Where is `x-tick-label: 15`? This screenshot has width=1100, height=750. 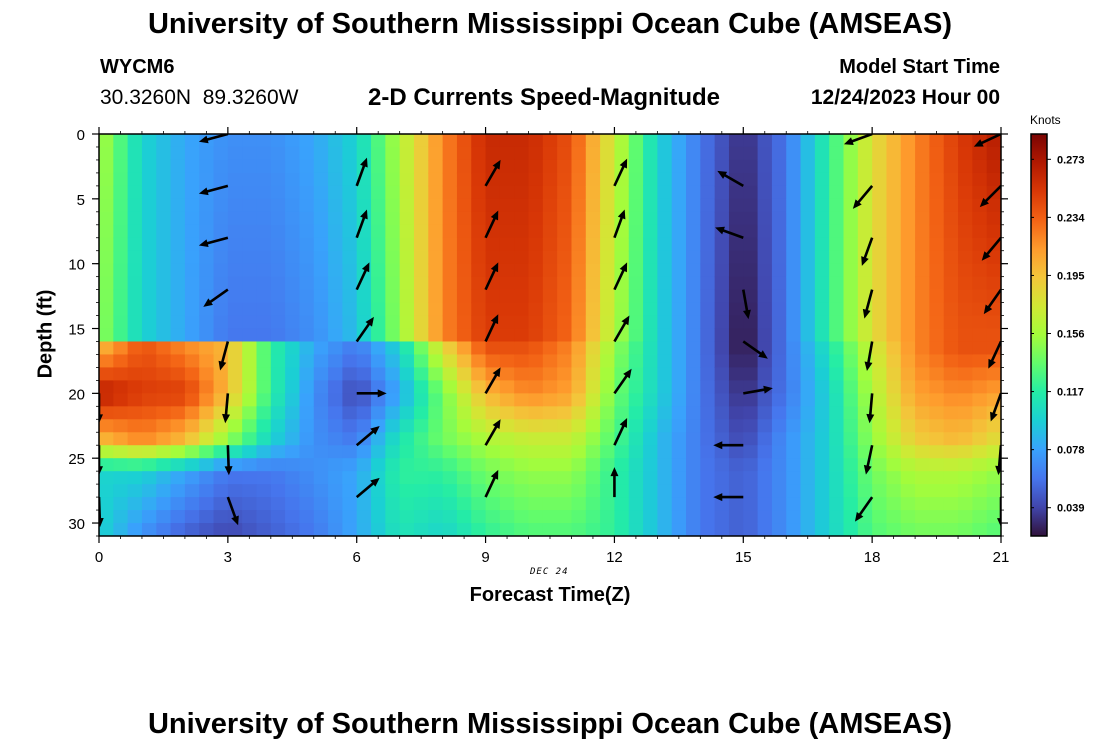
x-tick-label: 15 is located at coordinates (743, 557).